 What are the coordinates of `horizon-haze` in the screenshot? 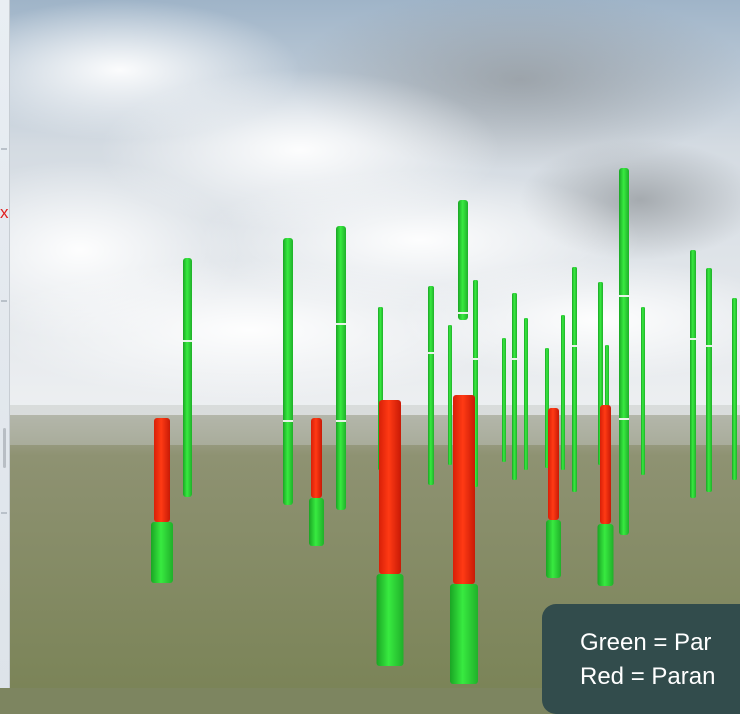 It's located at (370, 425).